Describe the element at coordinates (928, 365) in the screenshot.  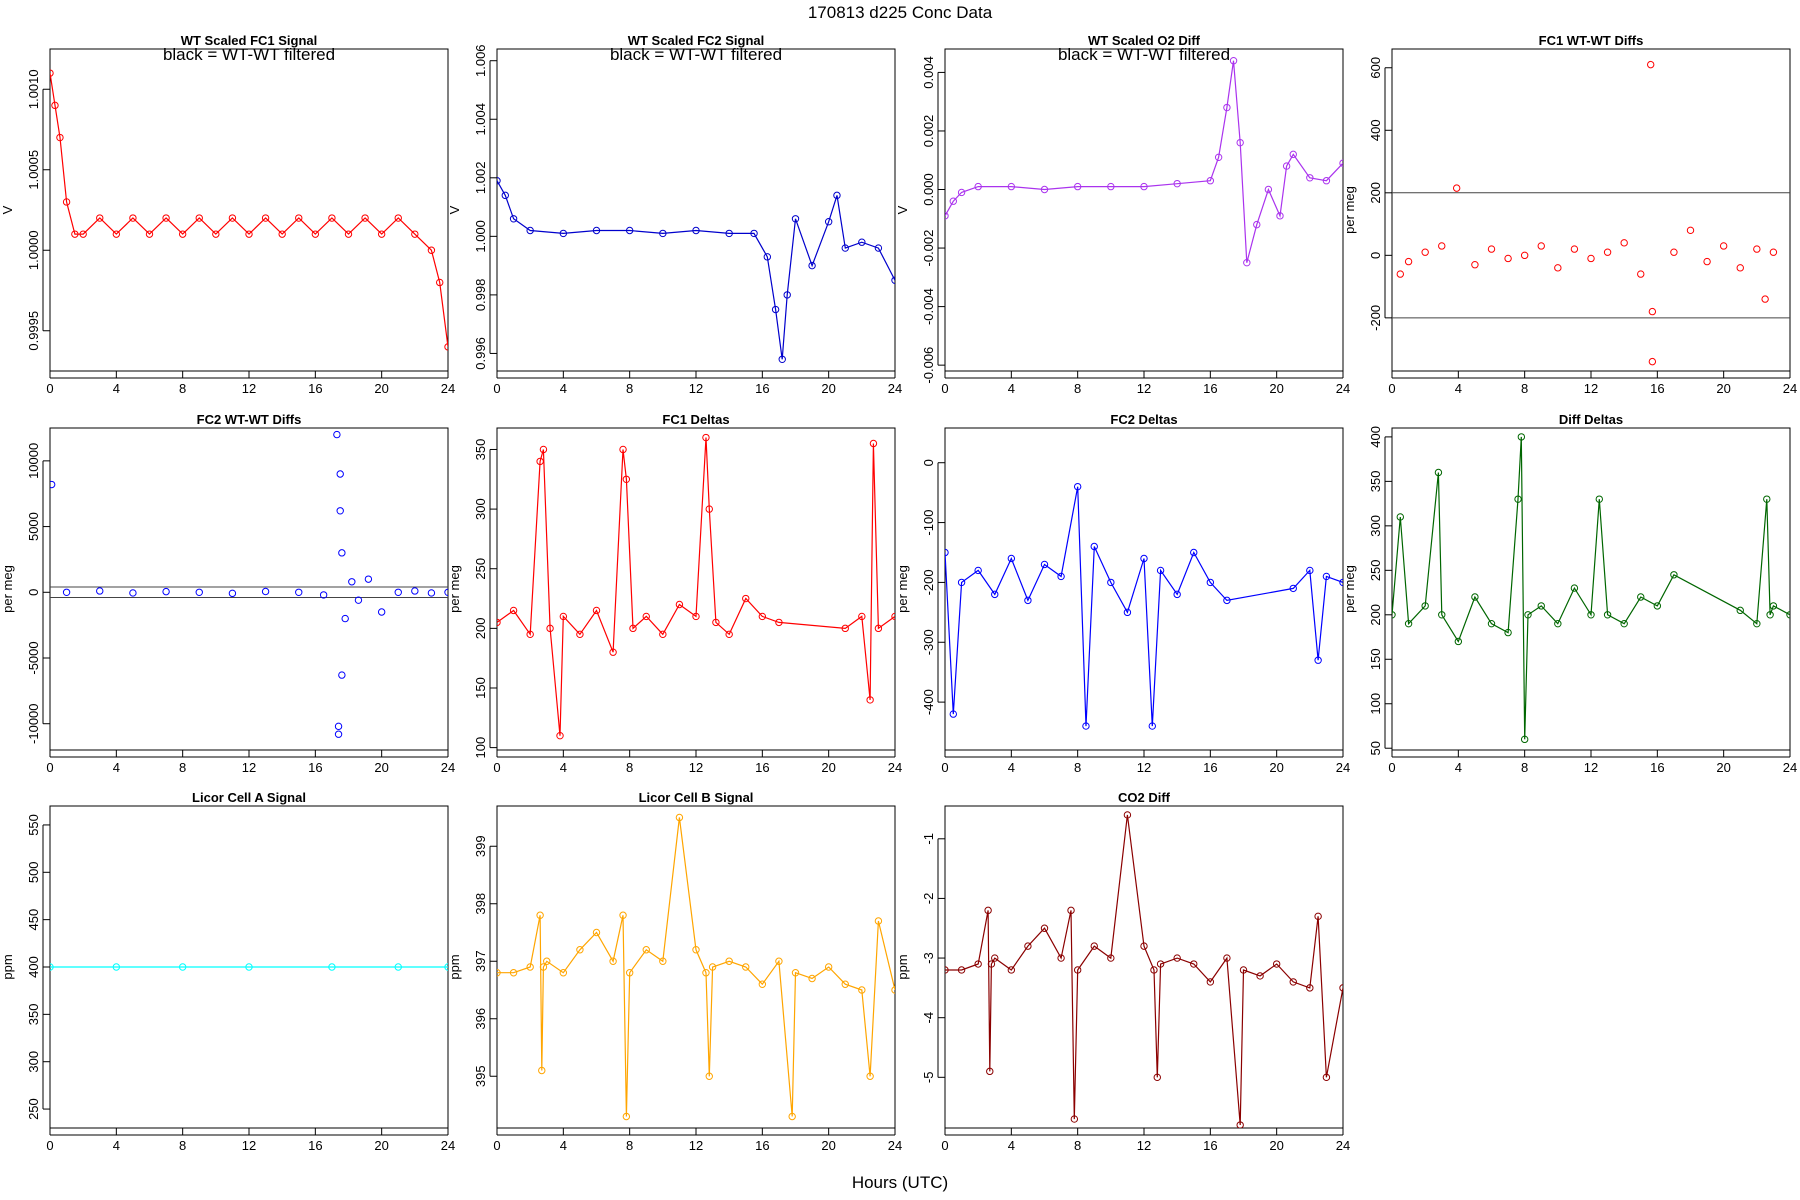
I see `y-tick-label: -0.006` at that location.